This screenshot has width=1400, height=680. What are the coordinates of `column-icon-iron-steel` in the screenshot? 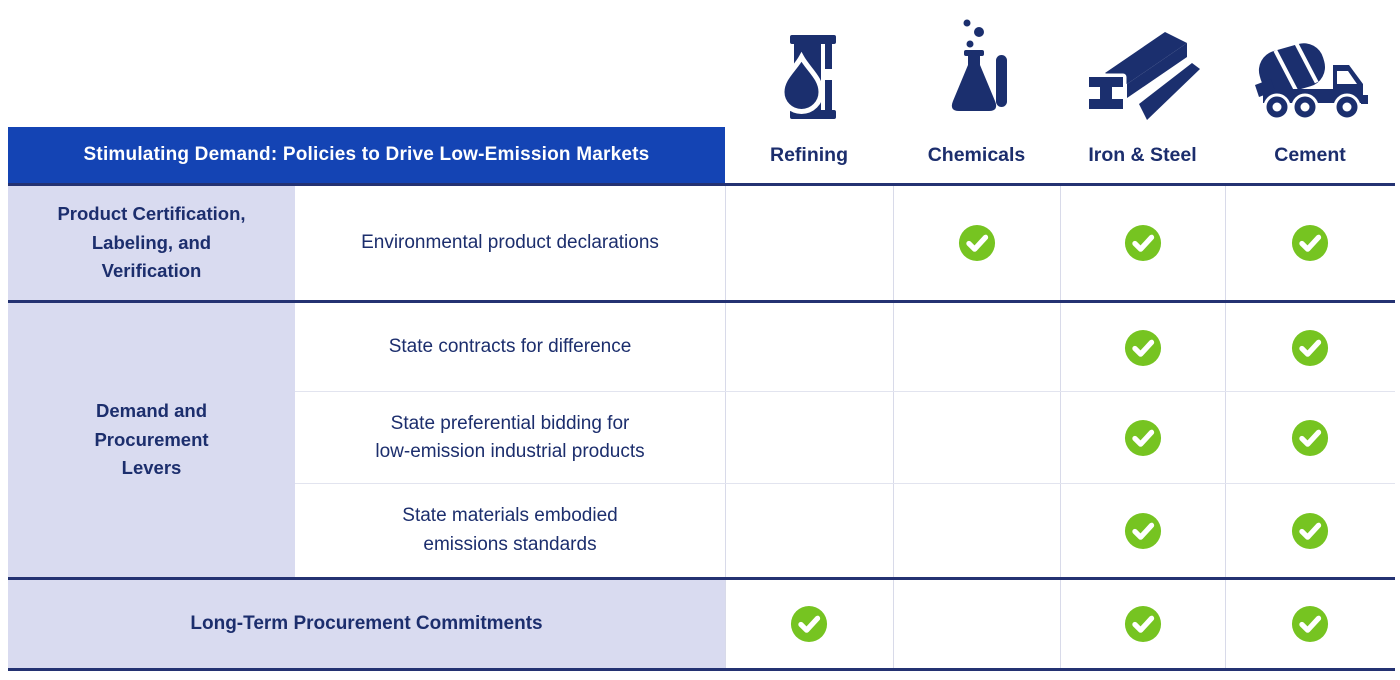 It's located at (1142, 70).